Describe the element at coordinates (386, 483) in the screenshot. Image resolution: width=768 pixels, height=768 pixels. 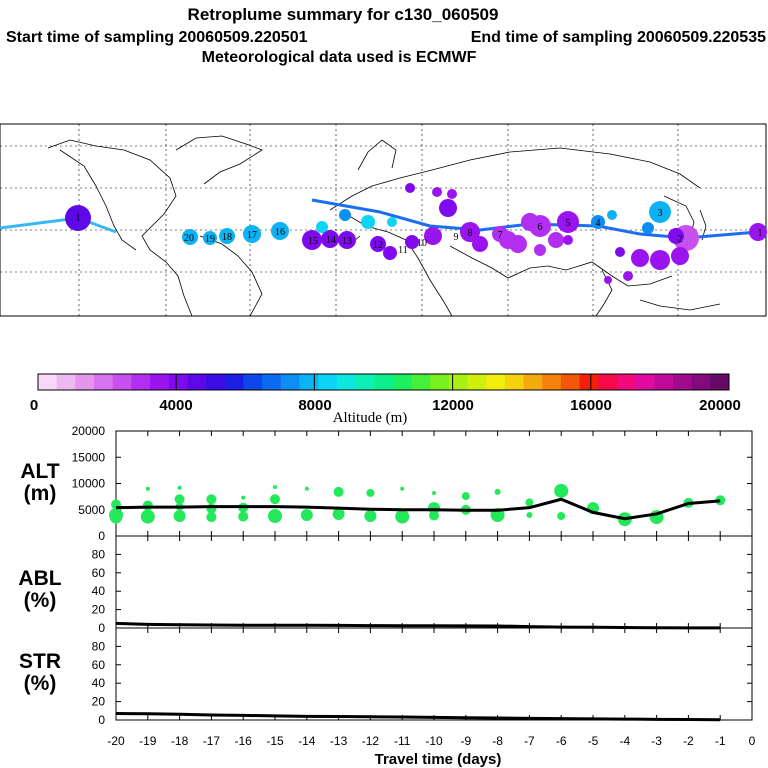
I see `alt-panel: 20000 15000 10000 5000 0 ALT(m)` at that location.